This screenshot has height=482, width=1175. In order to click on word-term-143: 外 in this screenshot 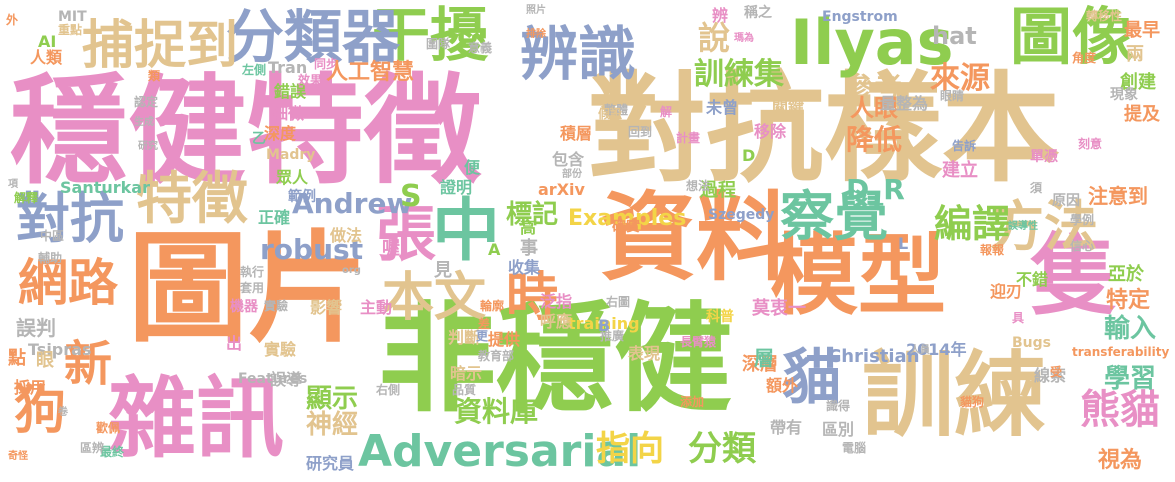, I will do `click(12, 20)`.